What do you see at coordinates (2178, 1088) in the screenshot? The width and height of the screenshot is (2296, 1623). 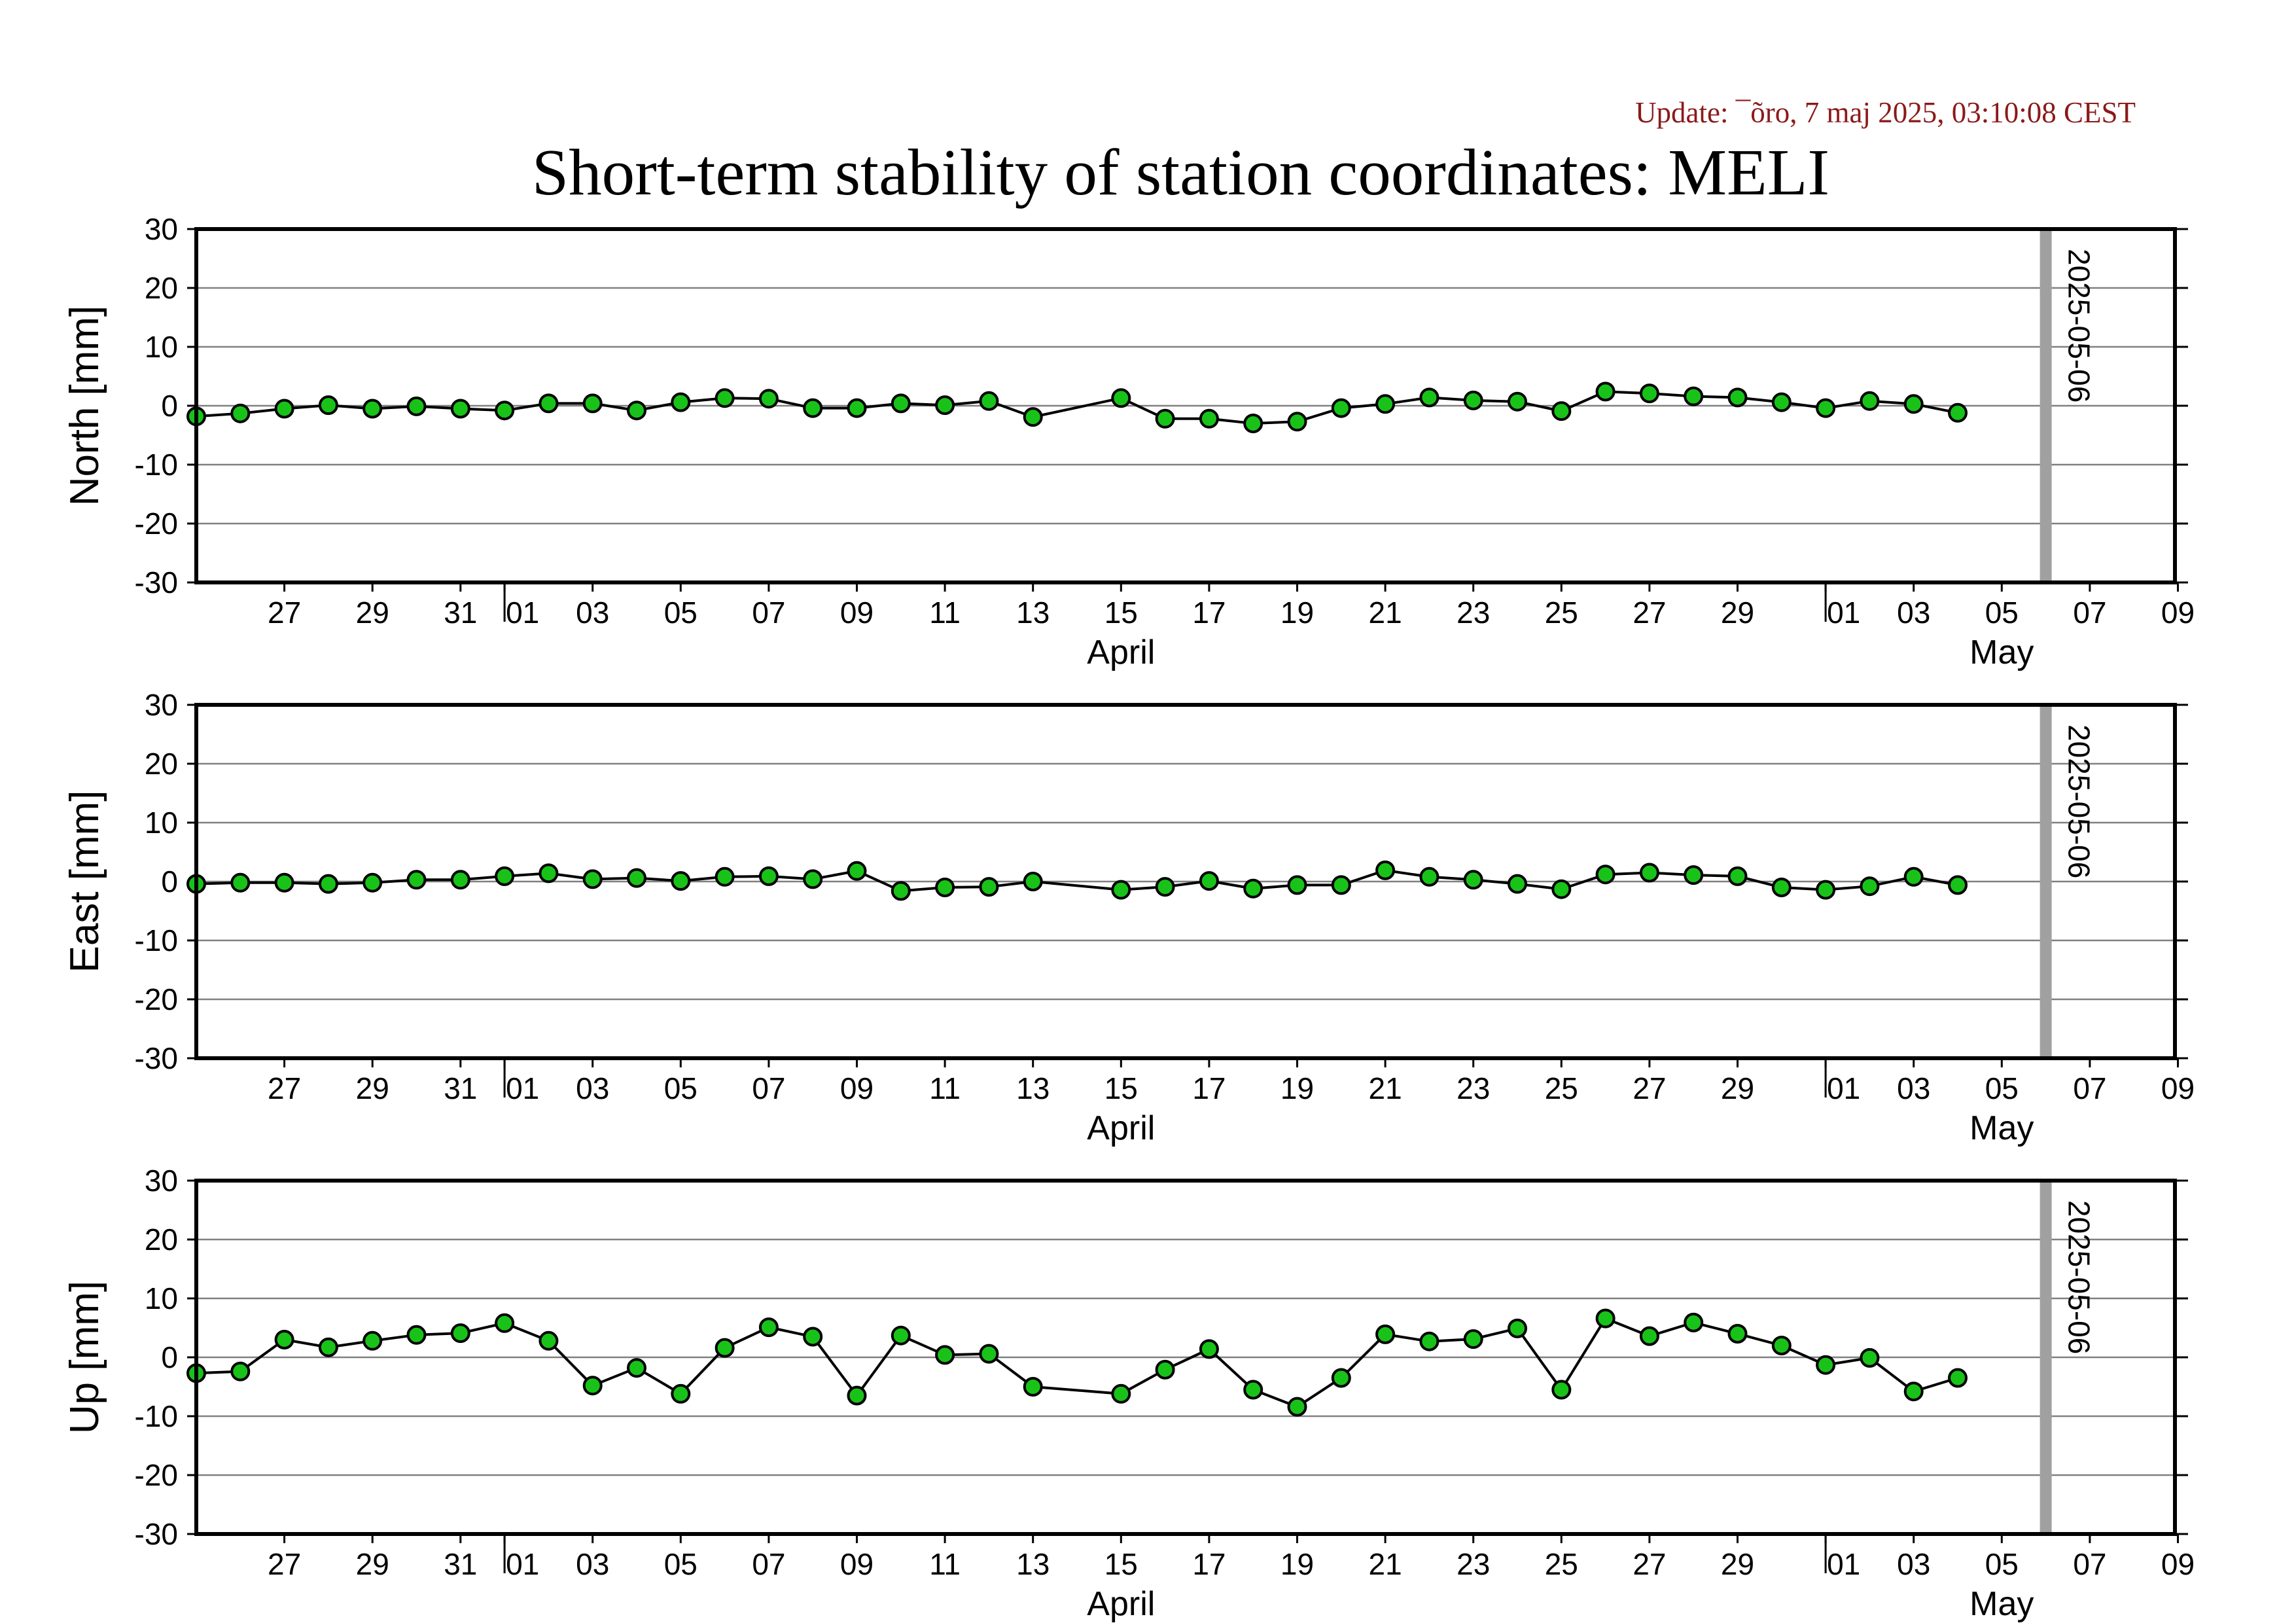 I see `x-tick-label: 09` at bounding box center [2178, 1088].